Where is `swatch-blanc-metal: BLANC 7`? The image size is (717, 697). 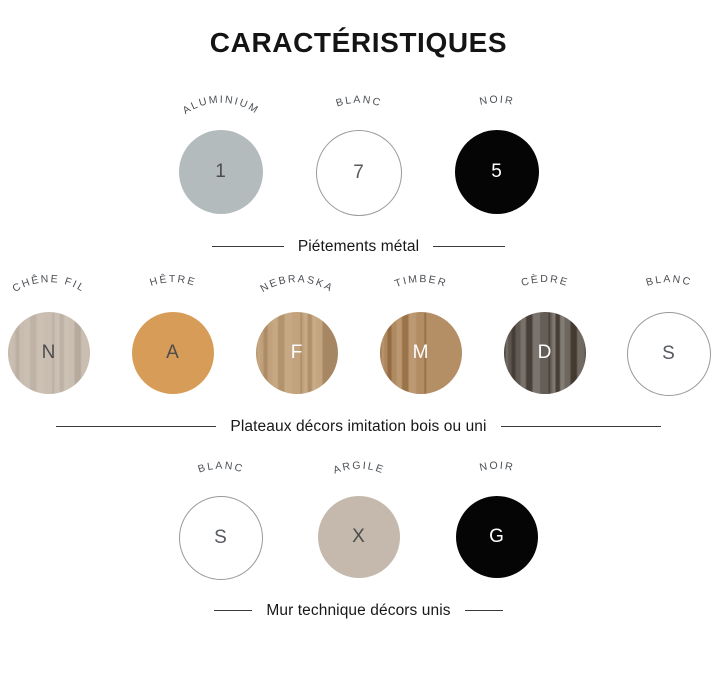 swatch-blanc-metal: BLANC 7 is located at coordinates (359, 154).